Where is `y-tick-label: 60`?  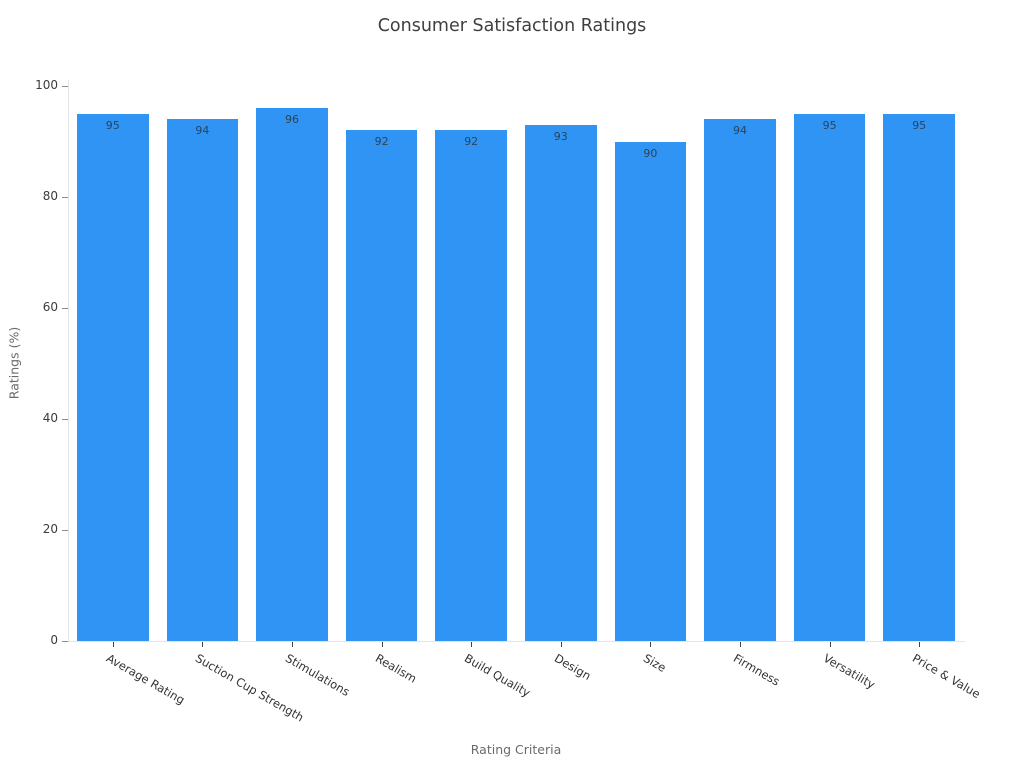 y-tick-label: 60 is located at coordinates (50, 307).